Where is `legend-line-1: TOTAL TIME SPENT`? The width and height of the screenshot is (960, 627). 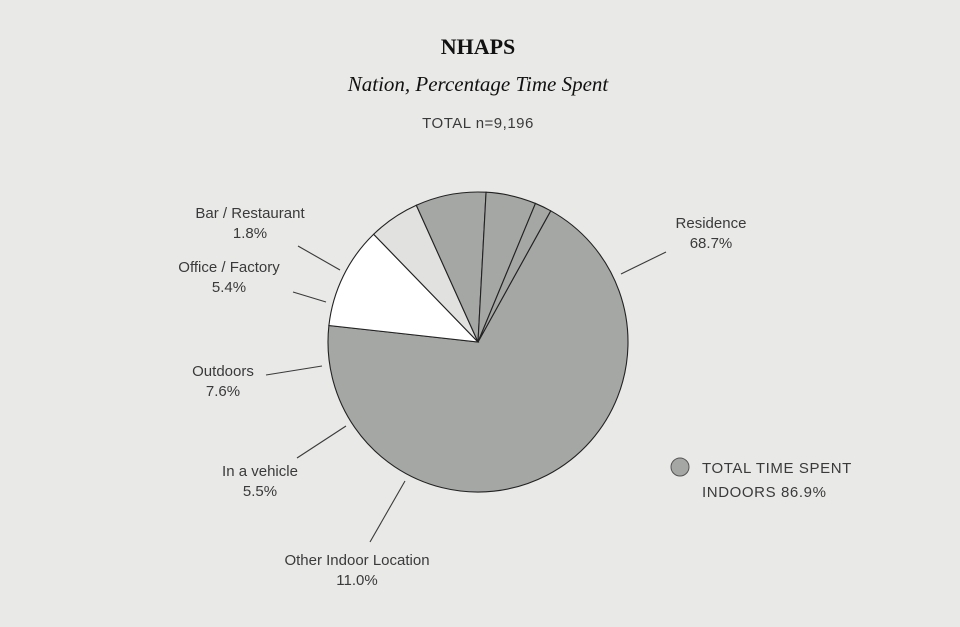 legend-line-1: TOTAL TIME SPENT is located at coordinates (777, 468).